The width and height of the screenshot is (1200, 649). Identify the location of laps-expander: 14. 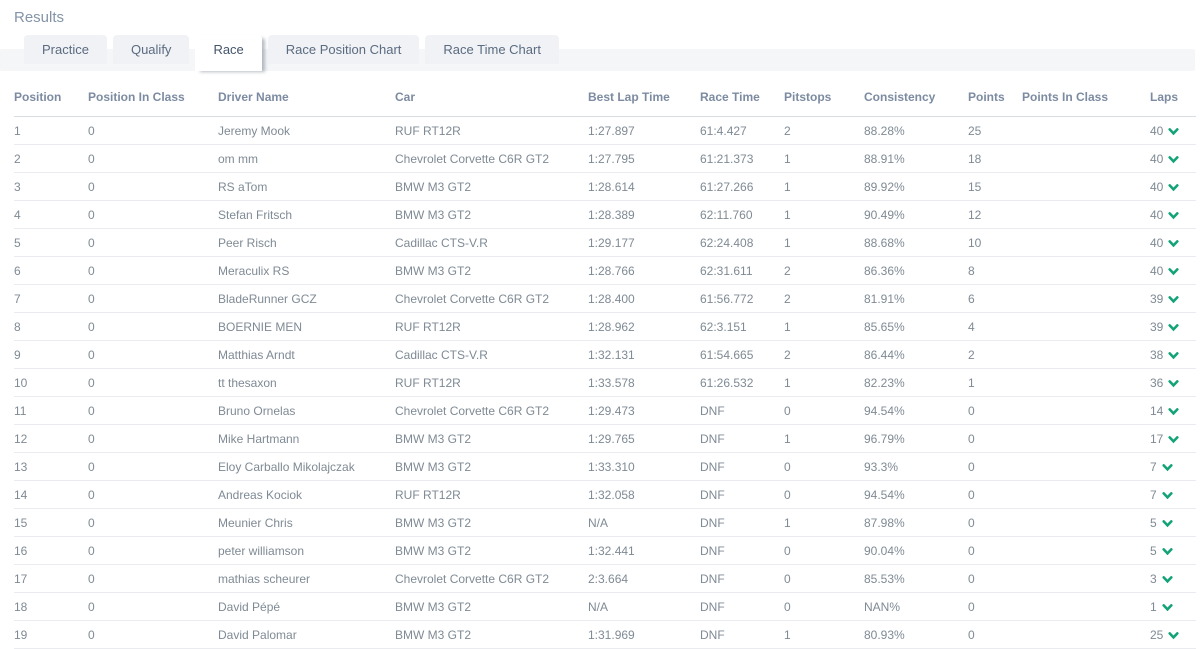
(1173, 410).